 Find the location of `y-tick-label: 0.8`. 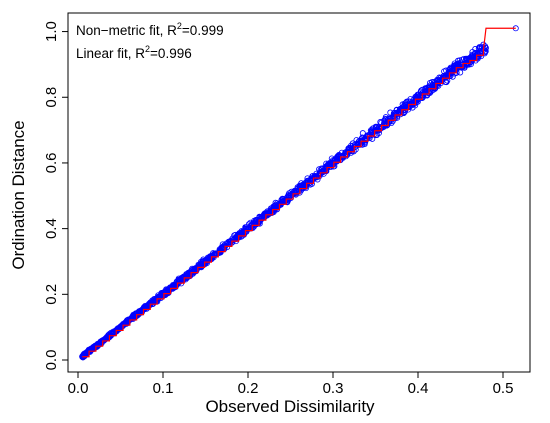

y-tick-label: 0.8 is located at coordinates (51, 97).